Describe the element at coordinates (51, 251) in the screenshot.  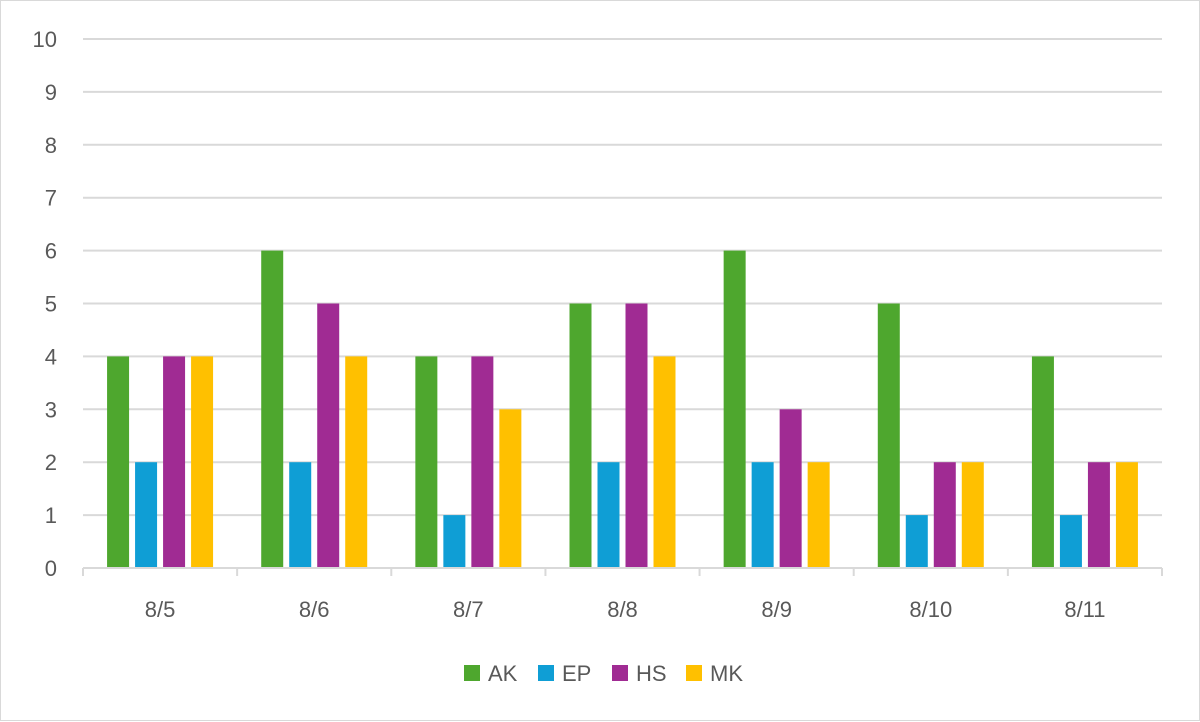
I see `y-tick-label: 6` at that location.